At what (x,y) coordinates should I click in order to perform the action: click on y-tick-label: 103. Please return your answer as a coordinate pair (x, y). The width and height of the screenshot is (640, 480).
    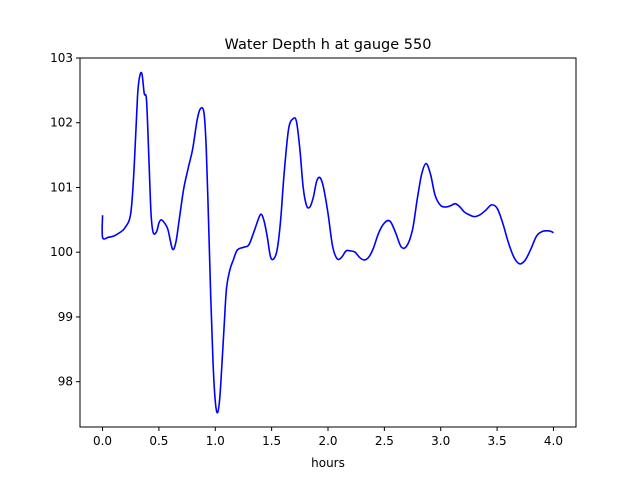
    Looking at the image, I should click on (61, 58).